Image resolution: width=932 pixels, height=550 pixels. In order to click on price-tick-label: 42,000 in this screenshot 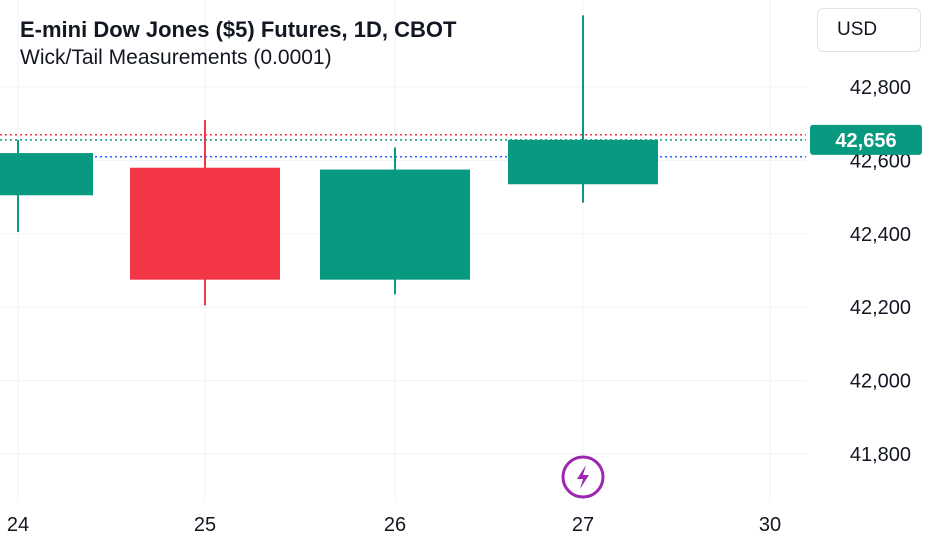, I will do `click(880, 382)`.